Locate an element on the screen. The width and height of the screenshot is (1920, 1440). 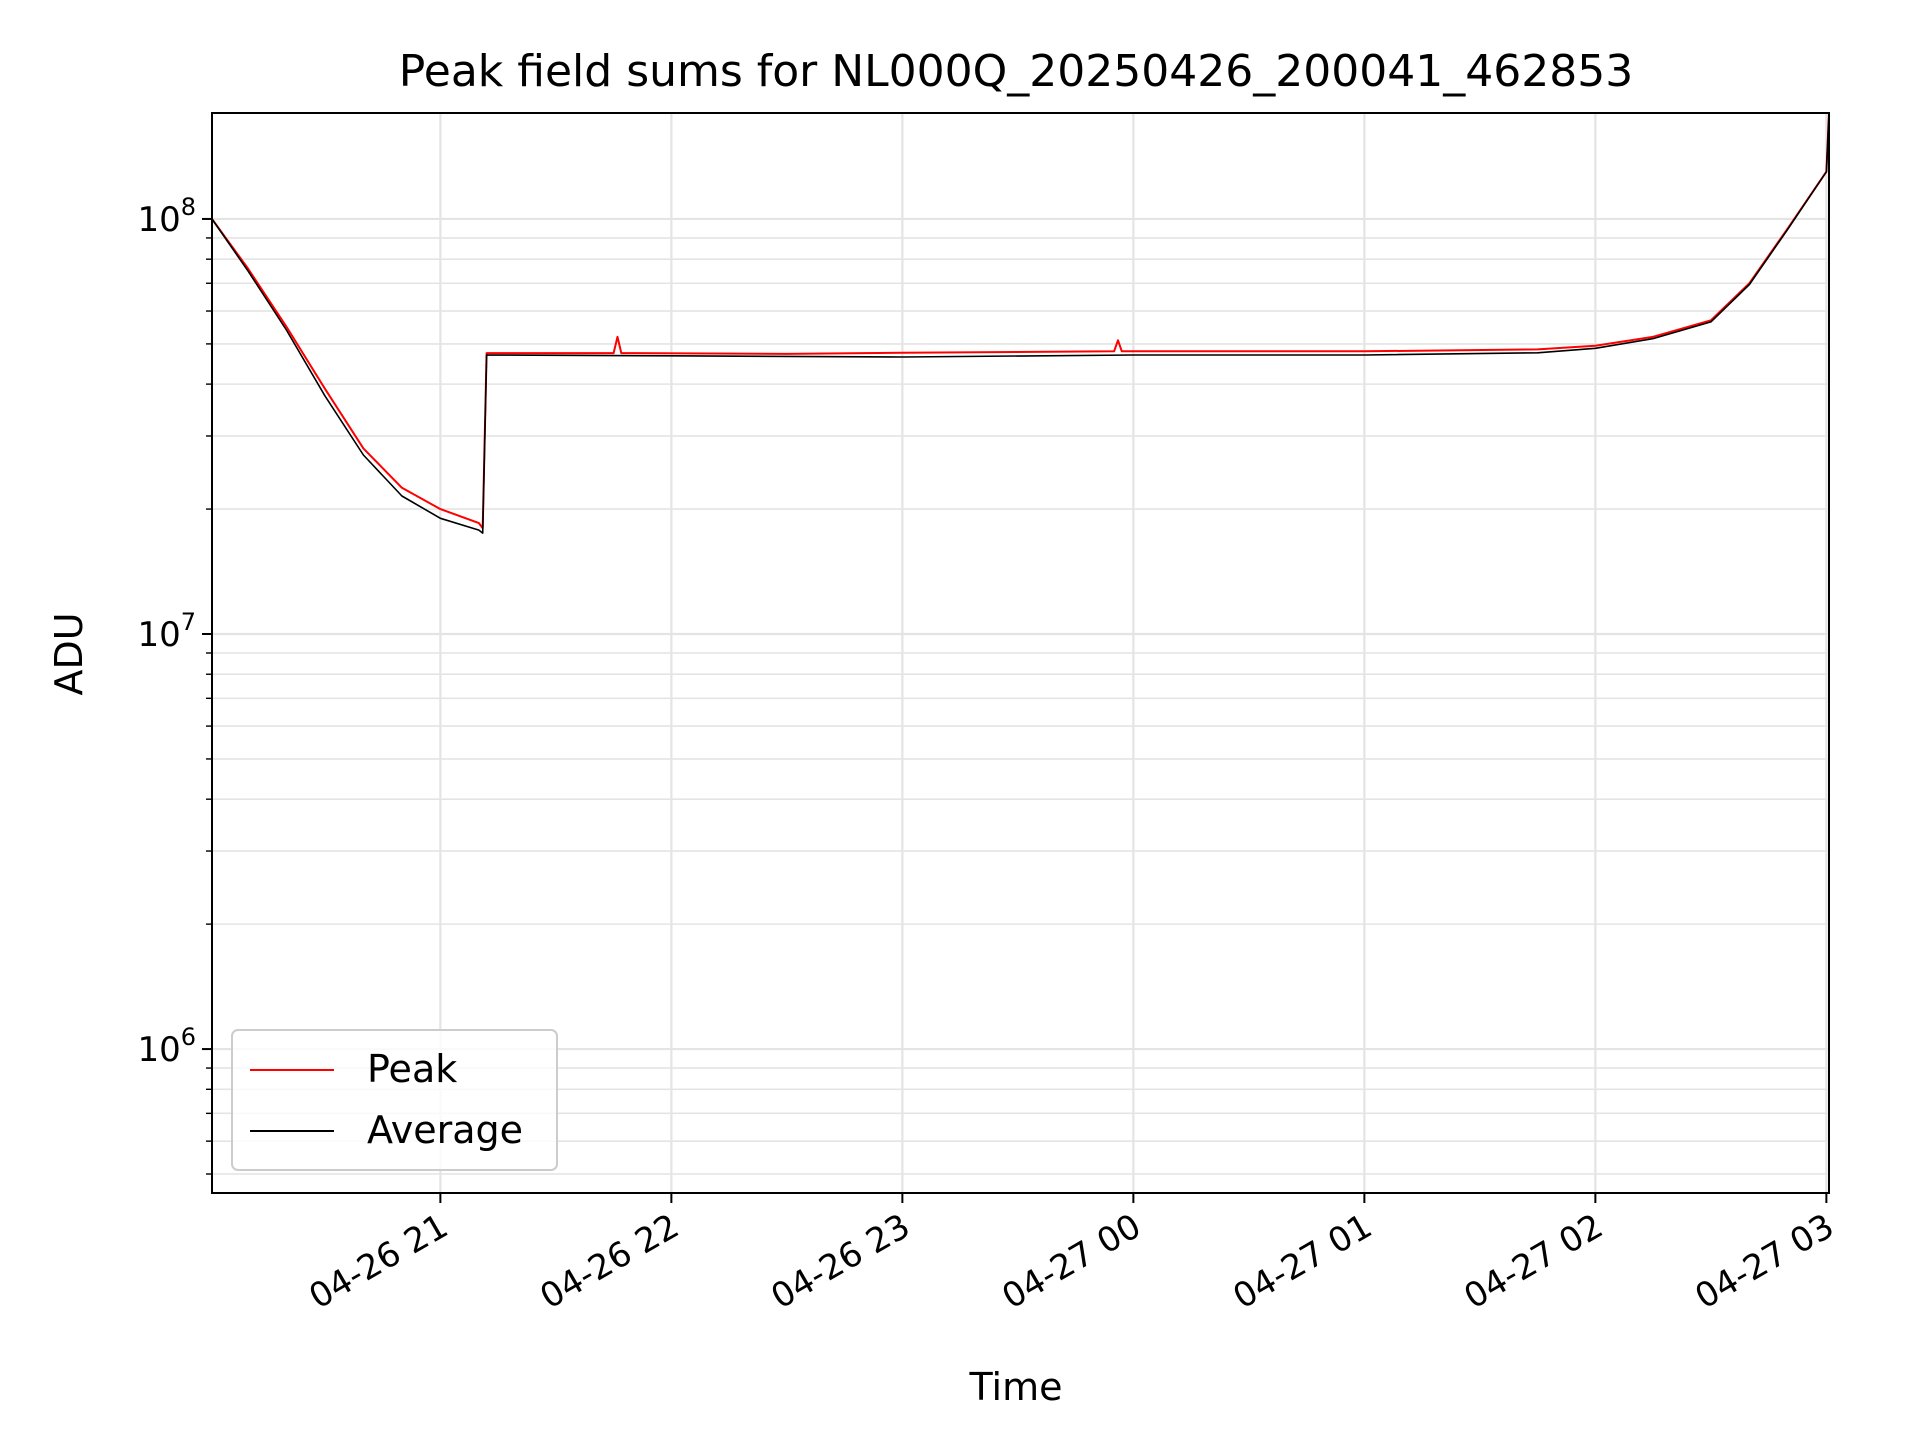
legend: Peak Average is located at coordinates (394, 1100).